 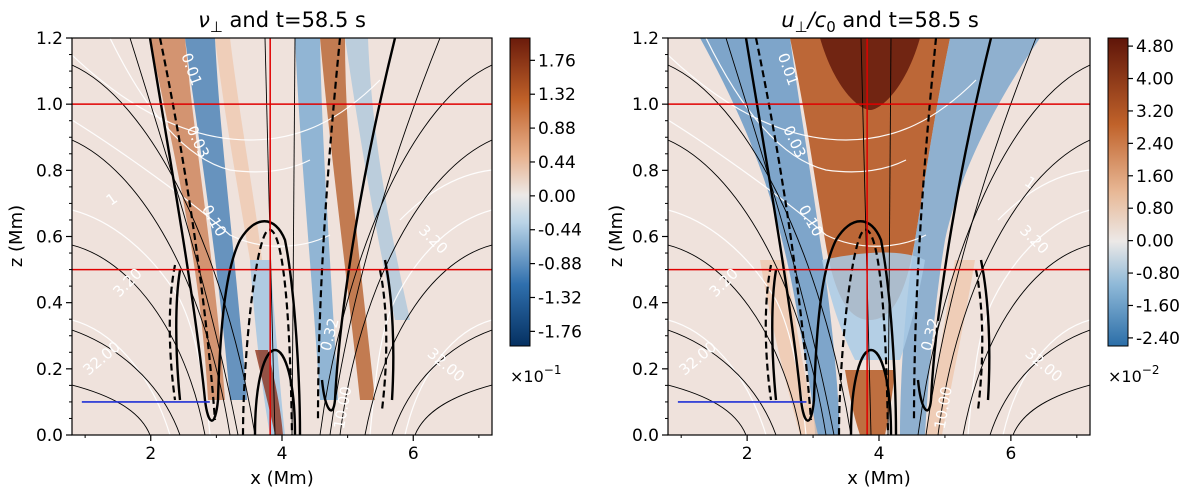 I want to click on panel-2-colorbar-tick-label: -2.40, so click(x=1158, y=339).